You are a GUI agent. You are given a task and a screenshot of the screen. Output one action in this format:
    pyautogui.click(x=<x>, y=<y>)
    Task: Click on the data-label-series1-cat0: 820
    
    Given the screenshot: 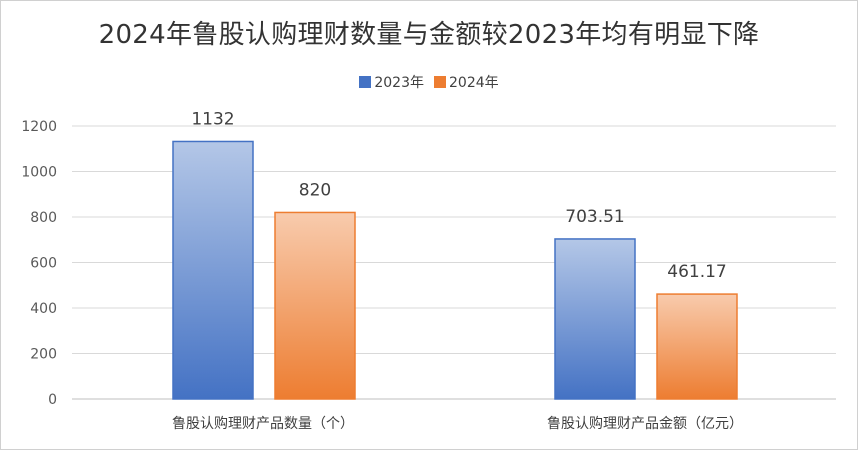 What is the action you would take?
    pyautogui.click(x=315, y=190)
    